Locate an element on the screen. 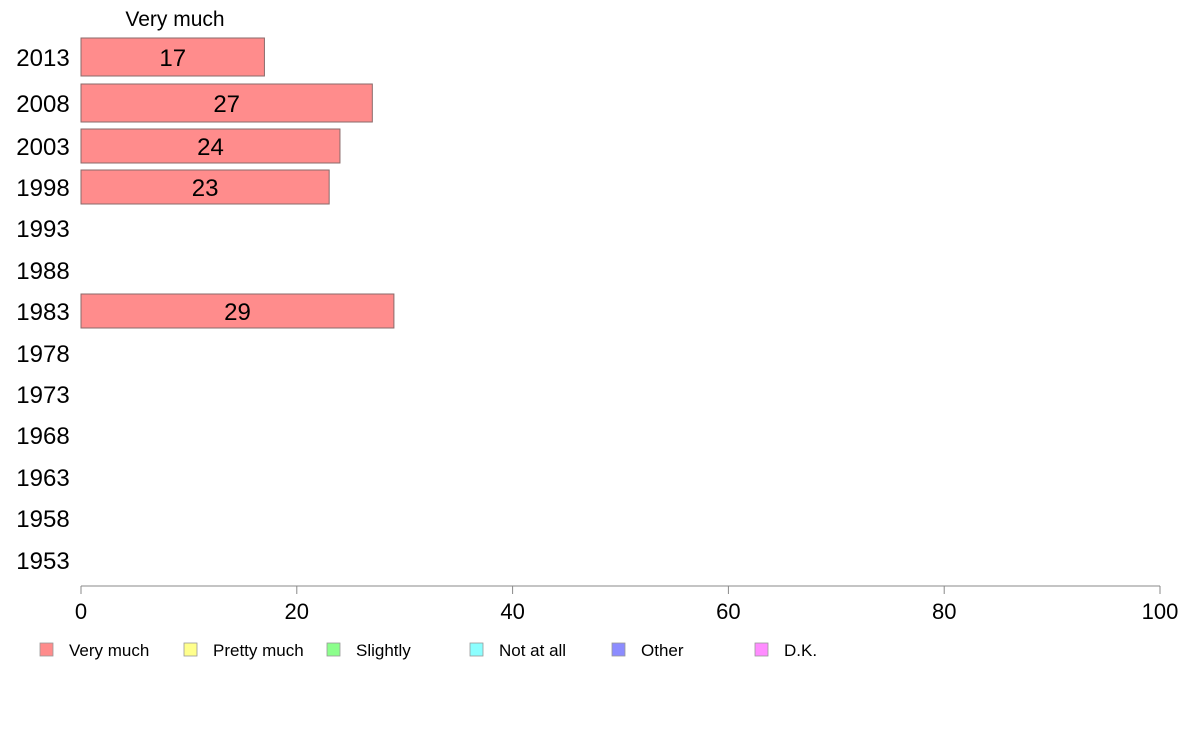 The width and height of the screenshot is (1188, 741). x-tick-label: 60 is located at coordinates (728, 611).